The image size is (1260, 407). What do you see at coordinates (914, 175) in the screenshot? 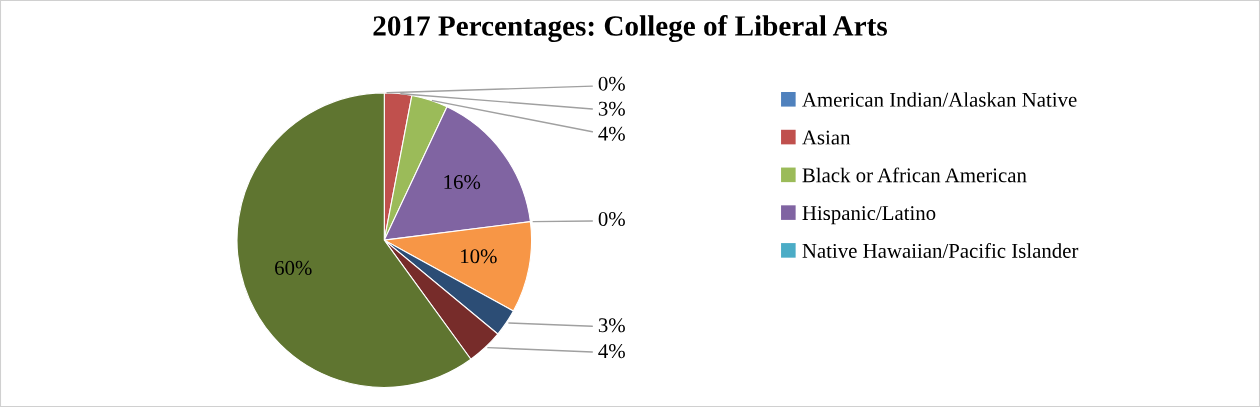
I see `legend-label: Black or African American` at bounding box center [914, 175].